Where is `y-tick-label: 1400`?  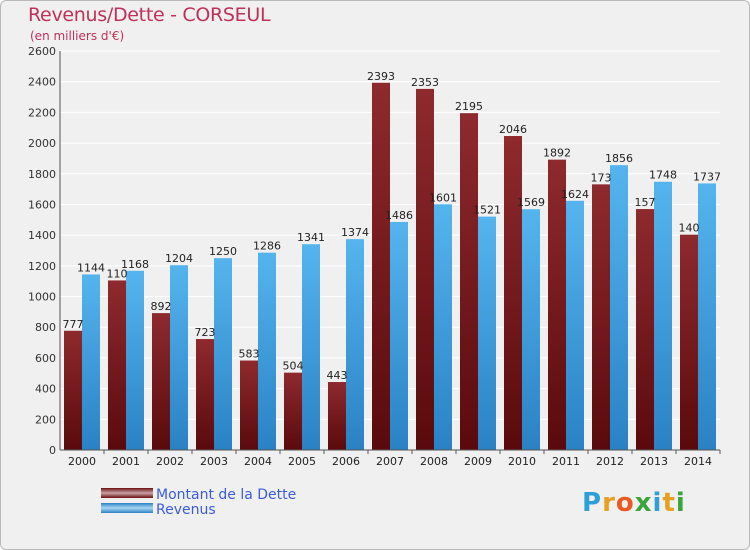 y-tick-label: 1400 is located at coordinates (42, 235).